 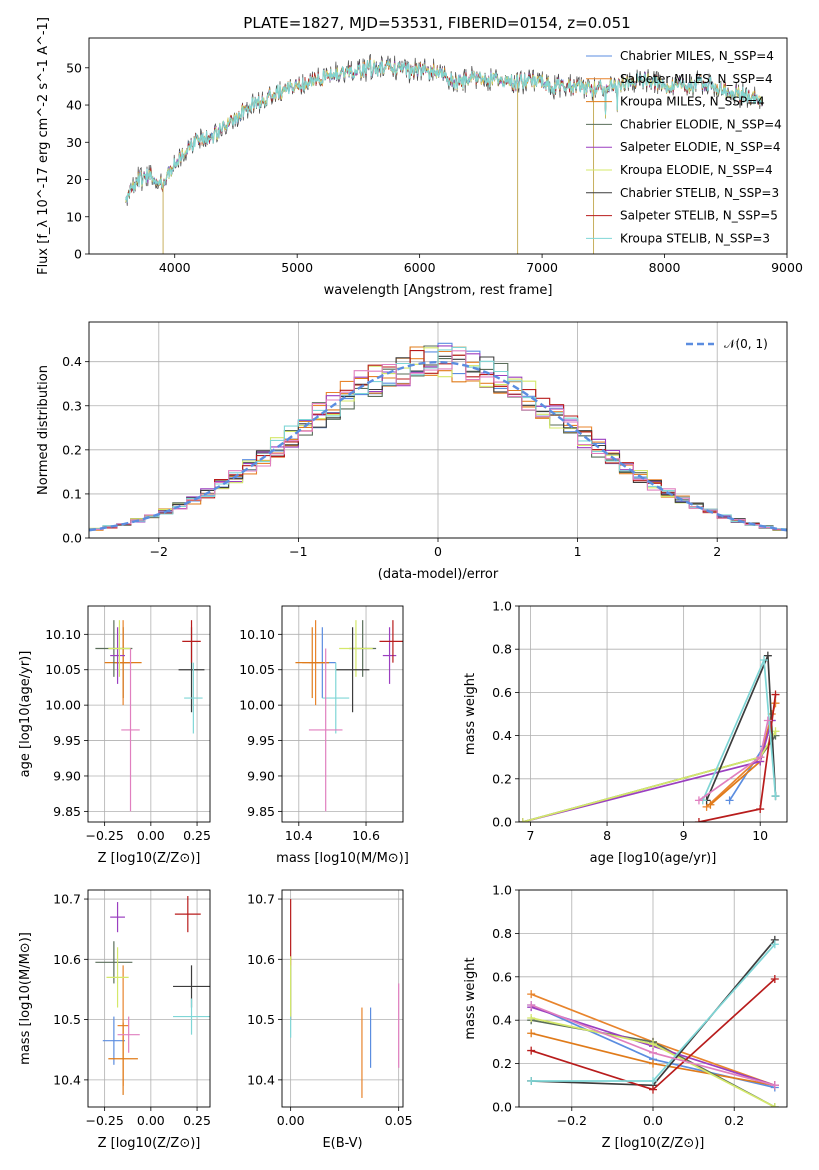 What do you see at coordinates (653, 858) in the screenshot?
I see `x-axis-label: age [log10(age/yr)]` at bounding box center [653, 858].